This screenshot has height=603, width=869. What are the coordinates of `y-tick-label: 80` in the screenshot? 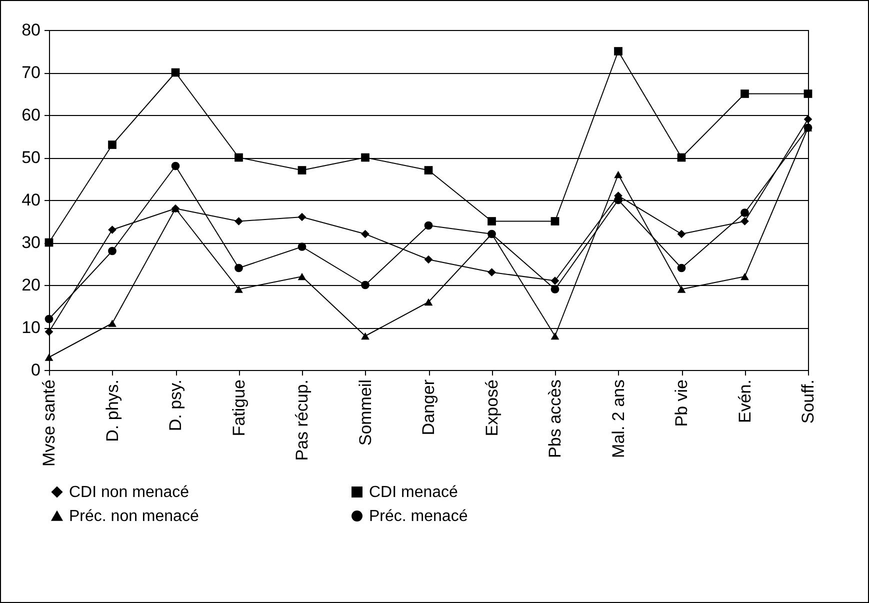 It's located at (31, 30).